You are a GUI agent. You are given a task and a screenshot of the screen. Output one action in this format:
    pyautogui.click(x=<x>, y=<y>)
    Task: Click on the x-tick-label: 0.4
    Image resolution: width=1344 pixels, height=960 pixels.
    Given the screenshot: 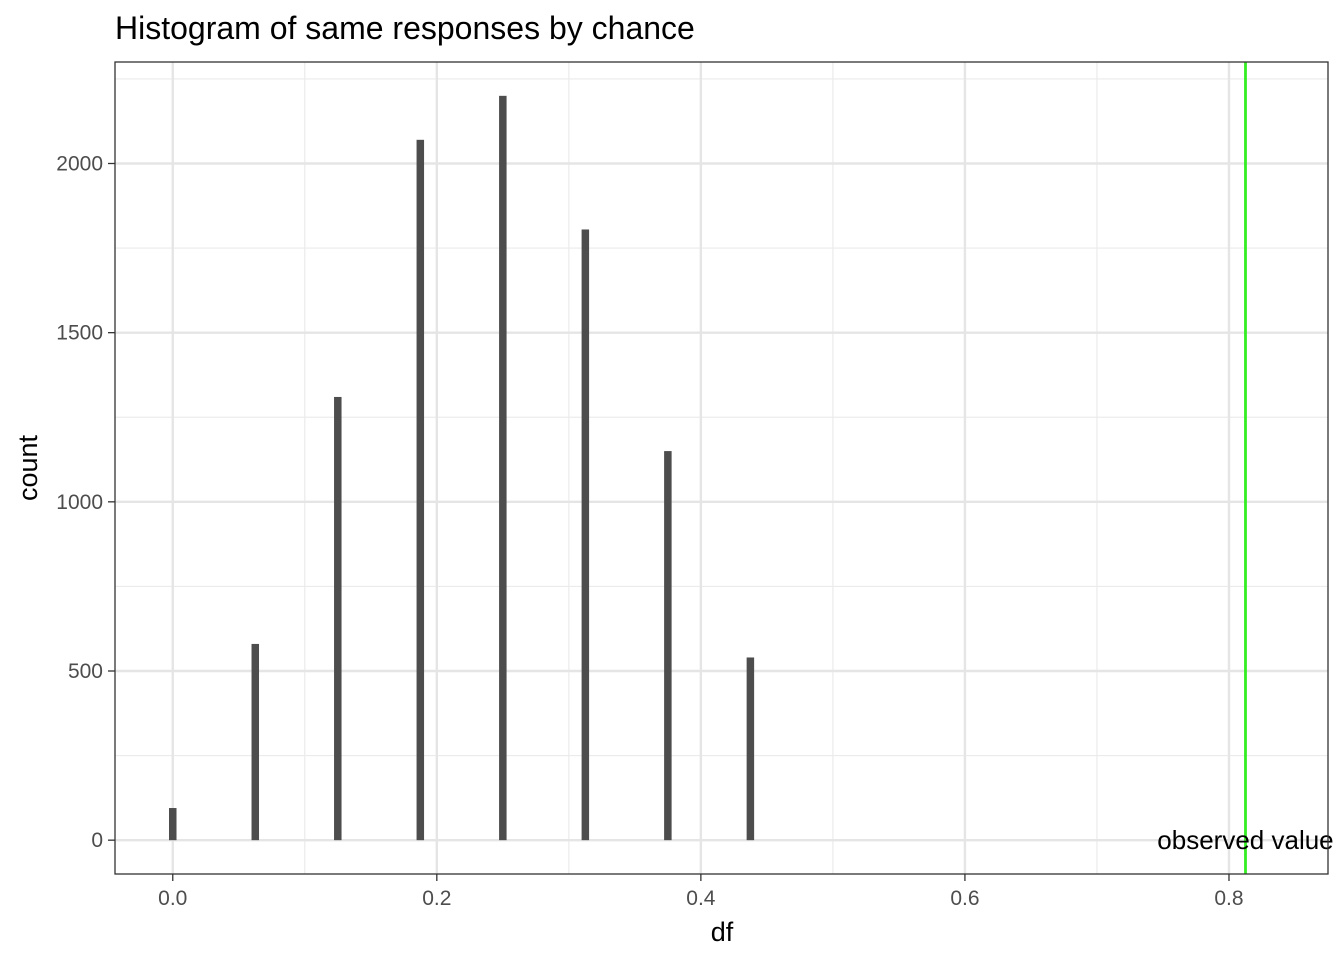 What is the action you would take?
    pyautogui.click(x=701, y=898)
    